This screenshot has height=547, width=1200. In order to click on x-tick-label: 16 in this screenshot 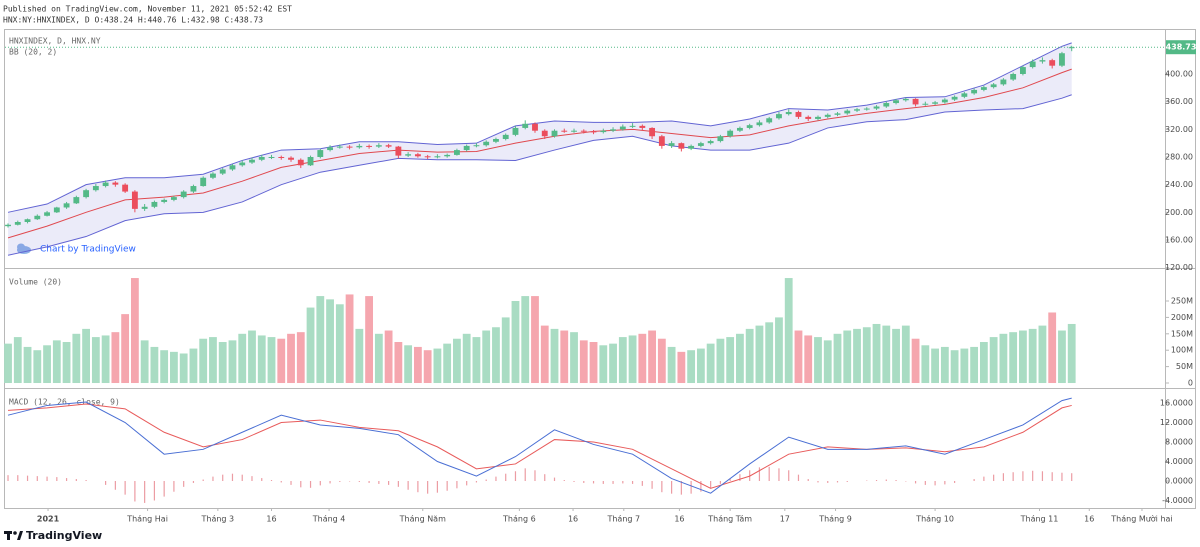, I will do `click(1089, 519)`.